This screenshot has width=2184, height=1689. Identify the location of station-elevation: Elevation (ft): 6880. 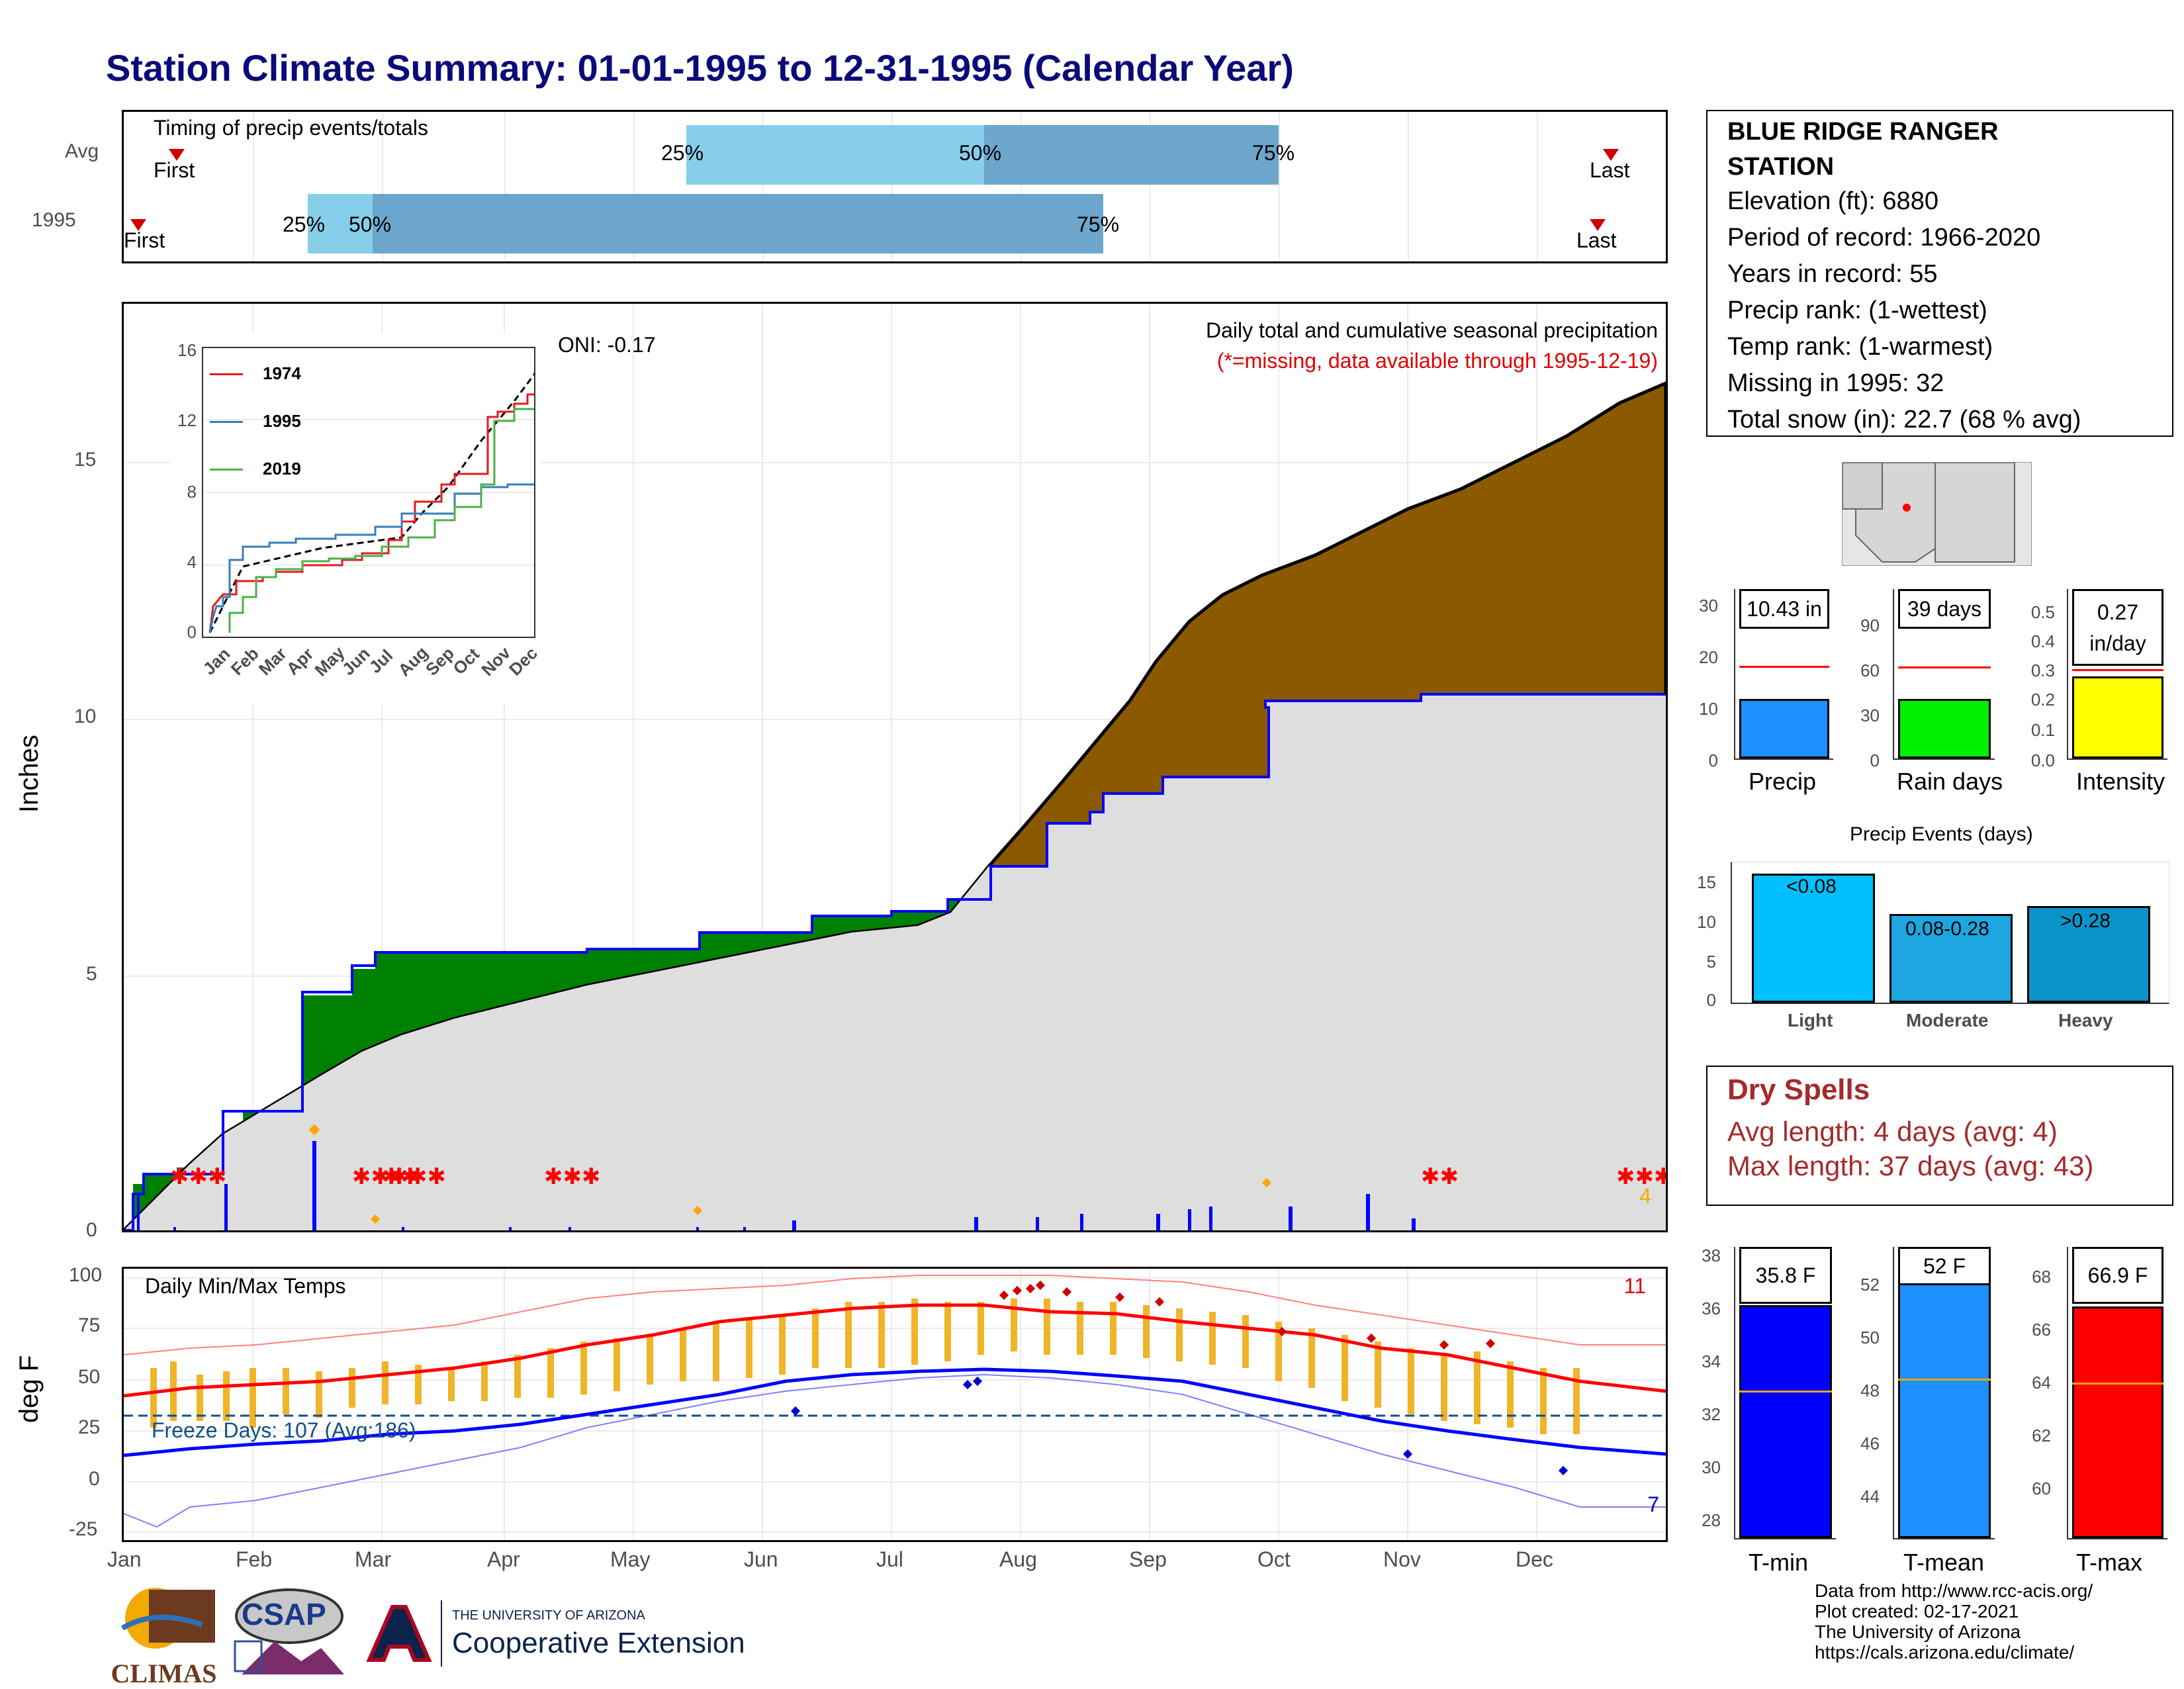
(1832, 201).